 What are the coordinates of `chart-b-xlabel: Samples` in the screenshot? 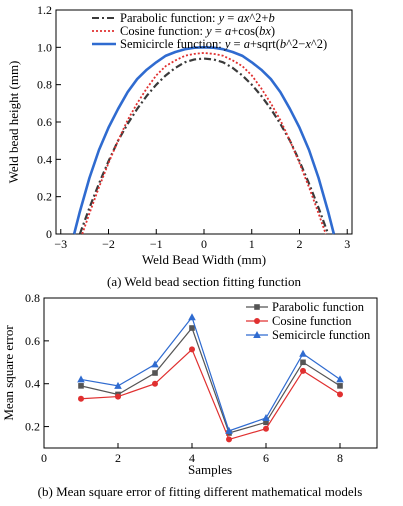 It's located at (210, 469).